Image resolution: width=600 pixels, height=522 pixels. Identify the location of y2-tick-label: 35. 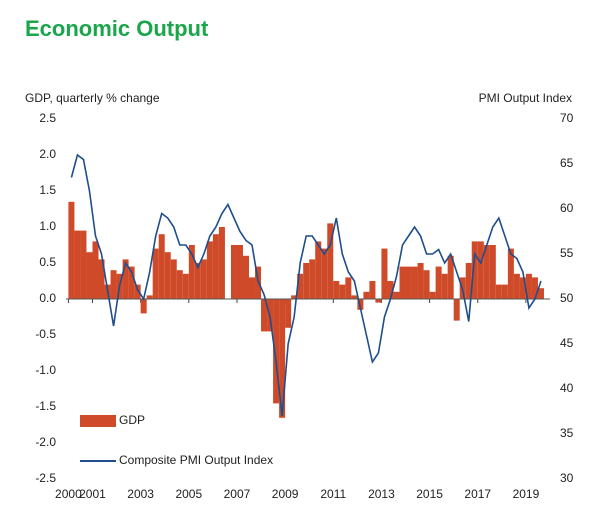
(567, 433).